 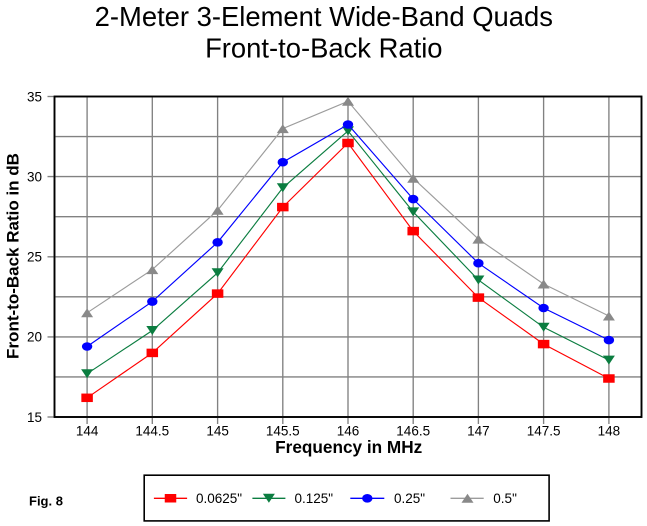 I want to click on svg-text: Front-to-Back Ratio, so click(x=323, y=48).